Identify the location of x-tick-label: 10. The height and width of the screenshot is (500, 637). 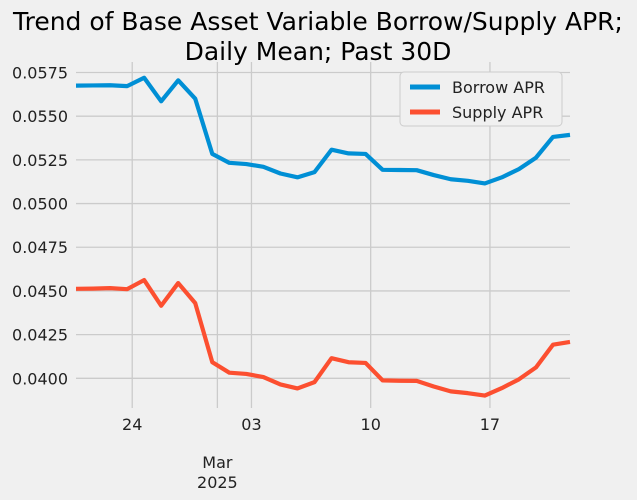
(371, 424).